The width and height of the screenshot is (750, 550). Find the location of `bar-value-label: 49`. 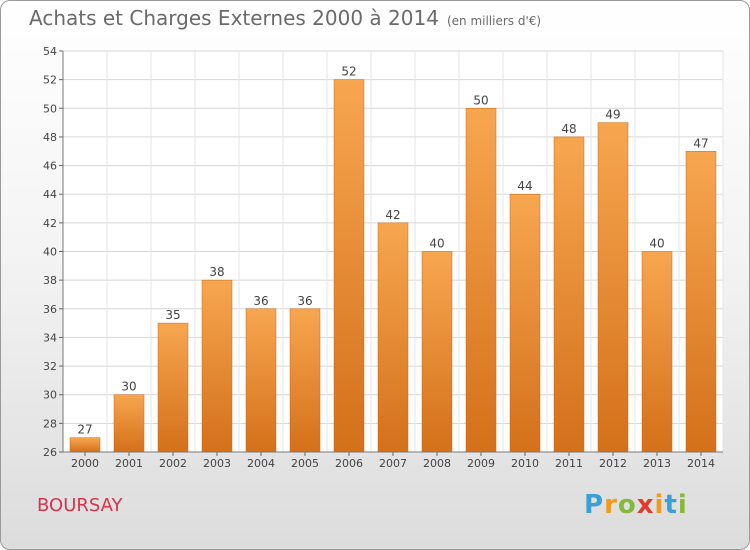

bar-value-label: 49 is located at coordinates (612, 115).